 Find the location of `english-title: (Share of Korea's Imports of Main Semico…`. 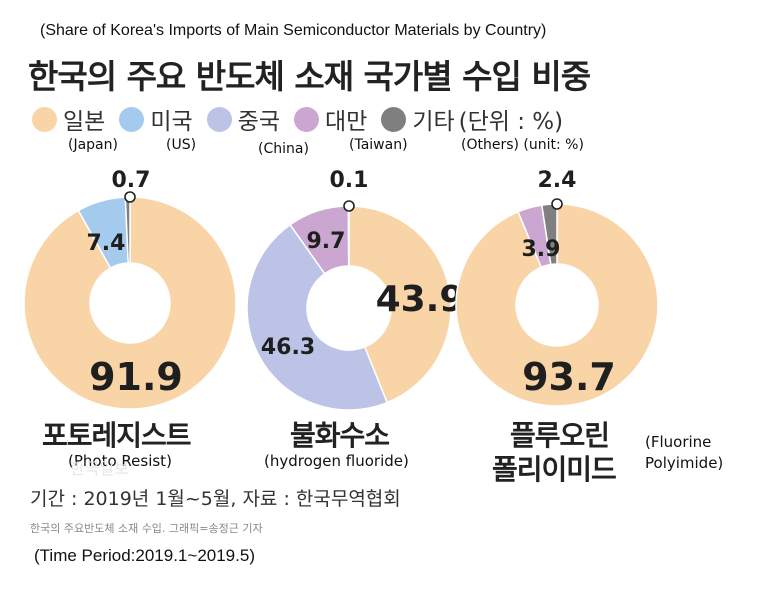

english-title: (Share of Korea's Imports of Main Semico… is located at coordinates (293, 30).